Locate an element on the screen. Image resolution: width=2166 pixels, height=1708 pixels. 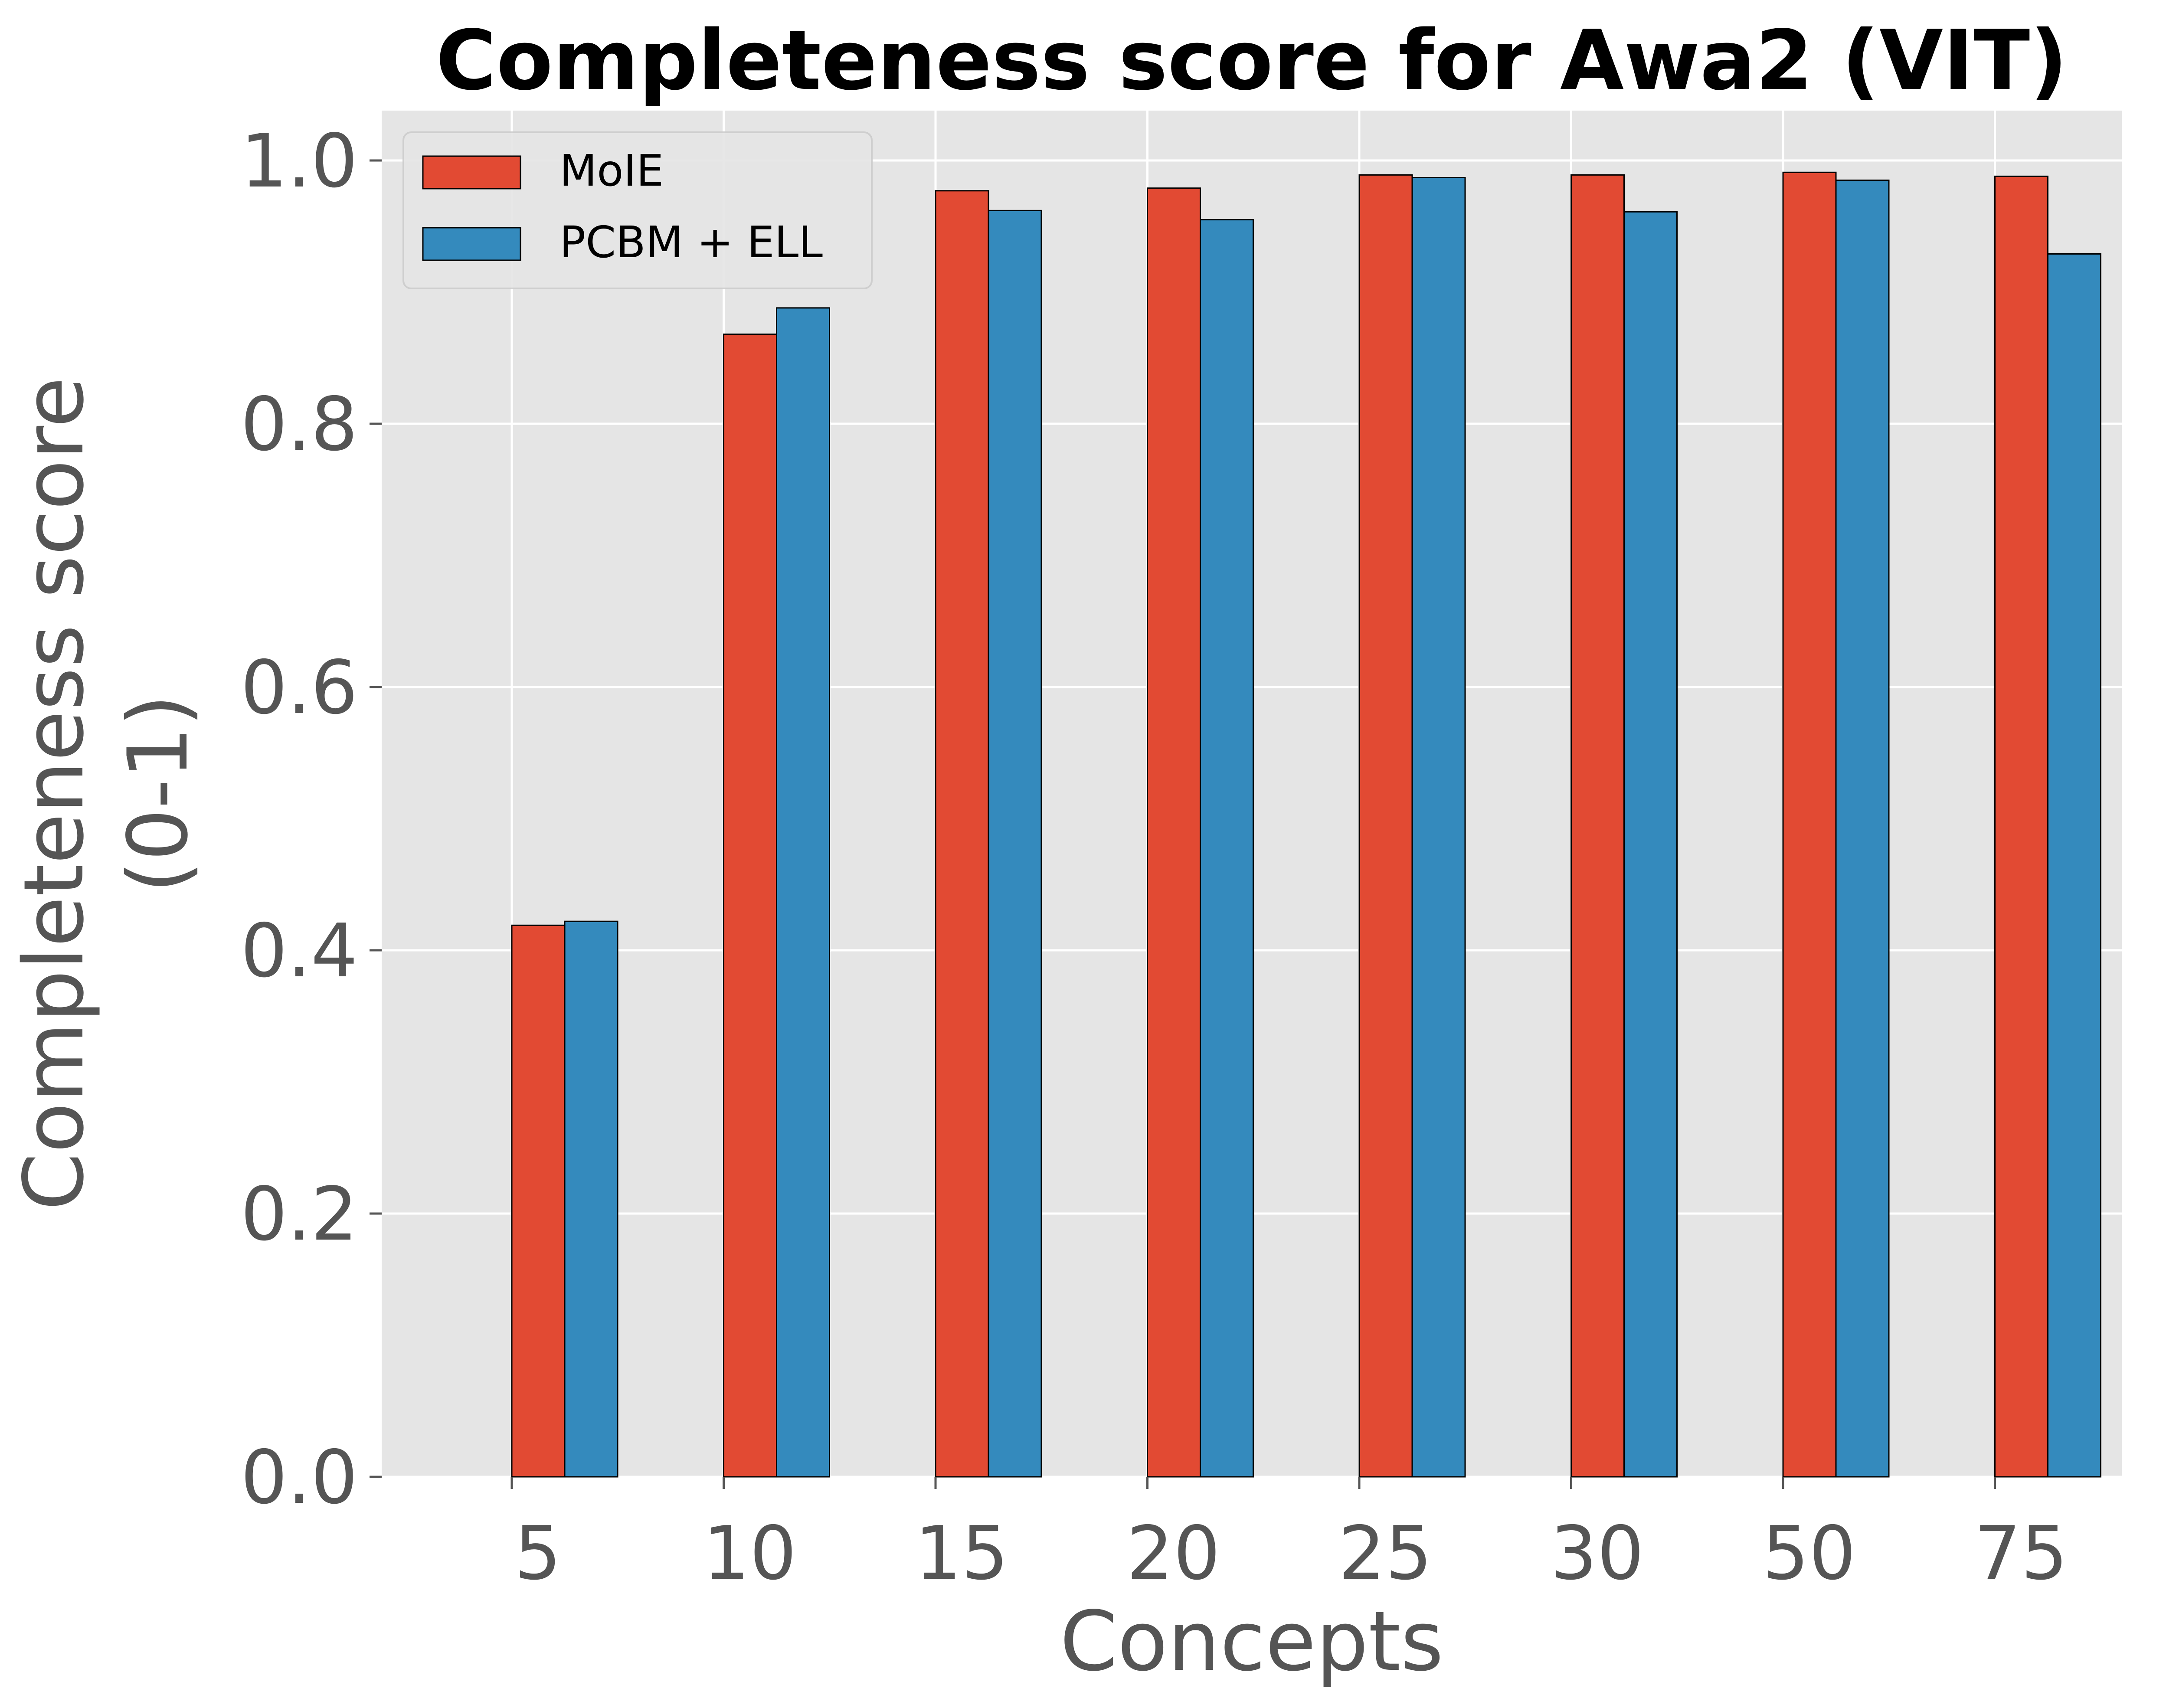
legend-label-pcbm-ell: PCBM + ELL is located at coordinates (691, 242).